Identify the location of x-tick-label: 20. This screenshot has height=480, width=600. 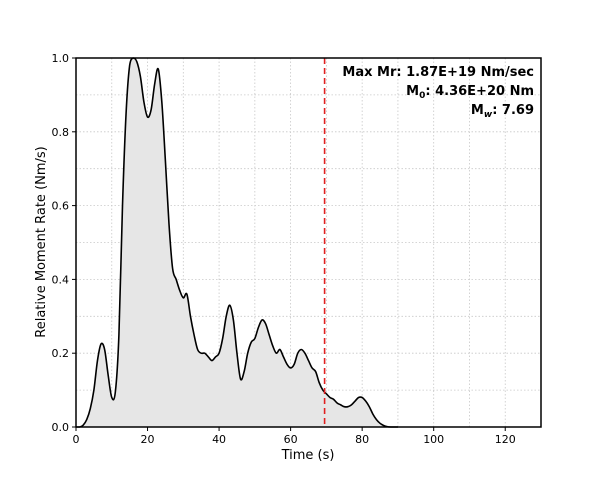
(148, 439).